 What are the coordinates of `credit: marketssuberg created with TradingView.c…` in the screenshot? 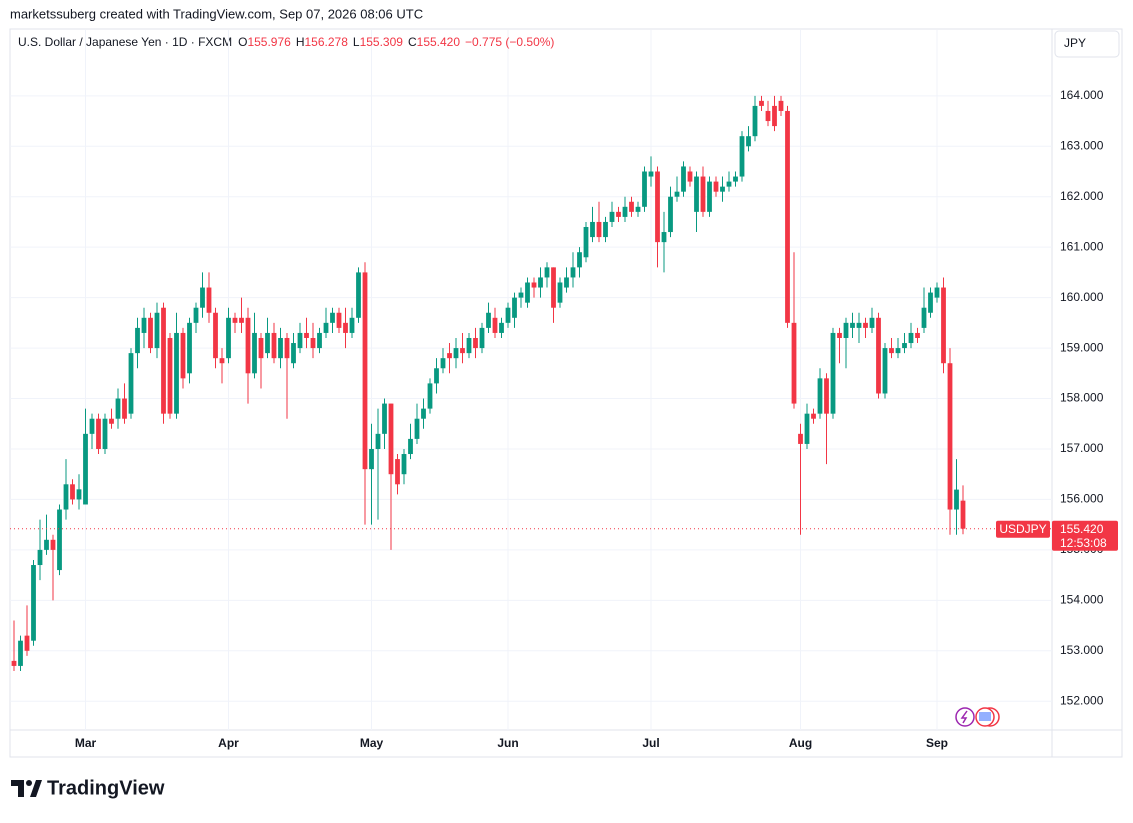 It's located at (216, 13).